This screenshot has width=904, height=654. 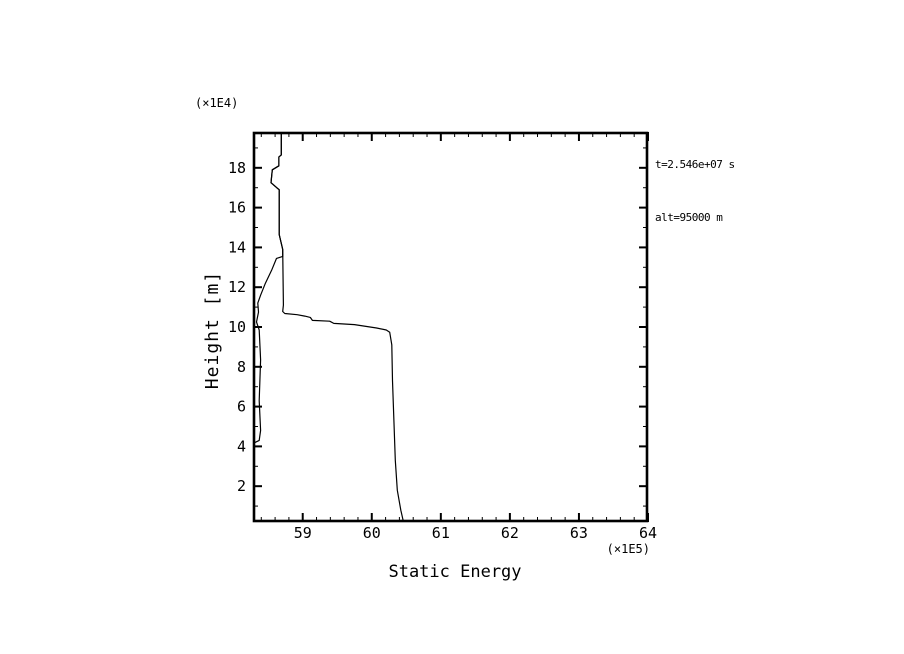 What do you see at coordinates (628, 549) in the screenshot?
I see `x-axis-scale-note: (×1E5)` at bounding box center [628, 549].